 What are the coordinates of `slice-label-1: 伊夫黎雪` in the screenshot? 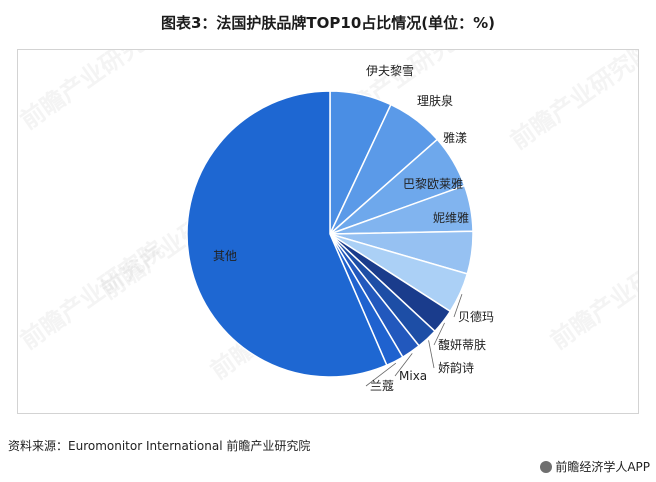 It's located at (390, 71).